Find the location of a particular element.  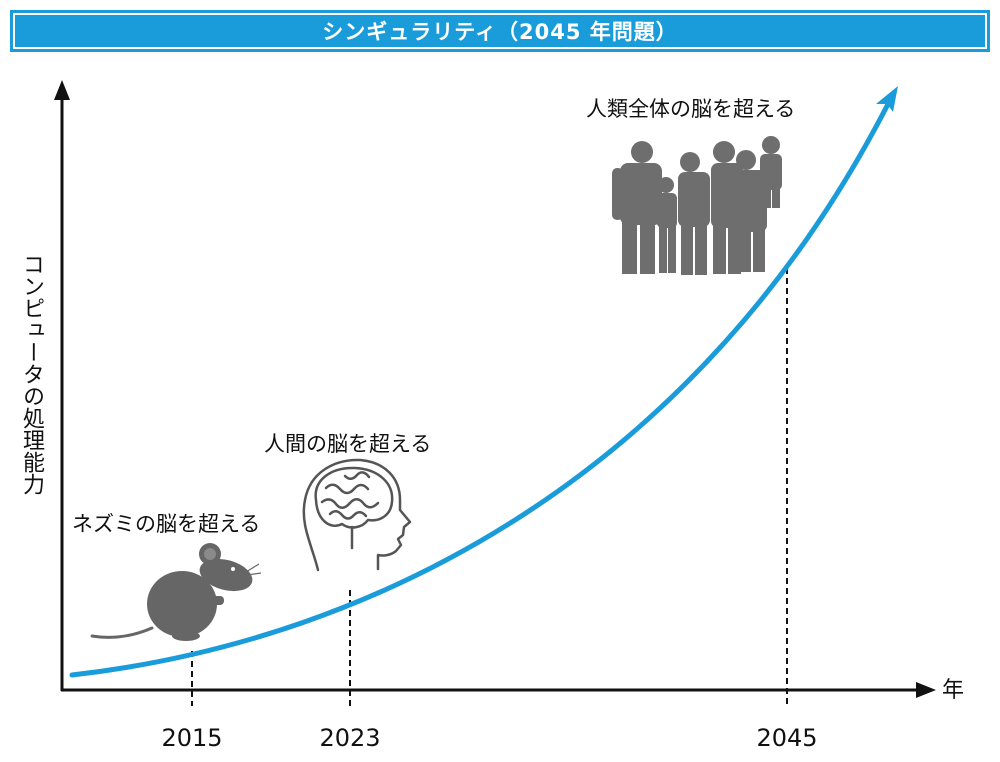

people-group-icon is located at coordinates (697, 205).